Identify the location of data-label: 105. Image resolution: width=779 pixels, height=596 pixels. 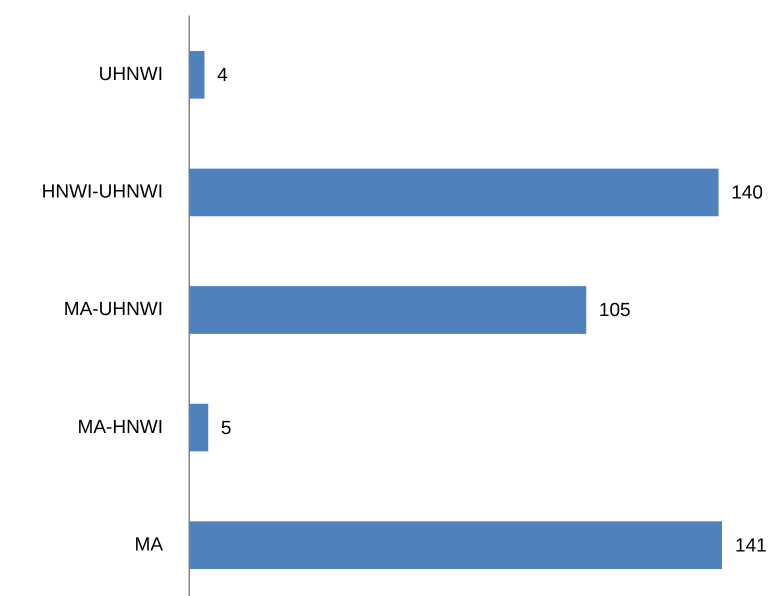
(614, 311).